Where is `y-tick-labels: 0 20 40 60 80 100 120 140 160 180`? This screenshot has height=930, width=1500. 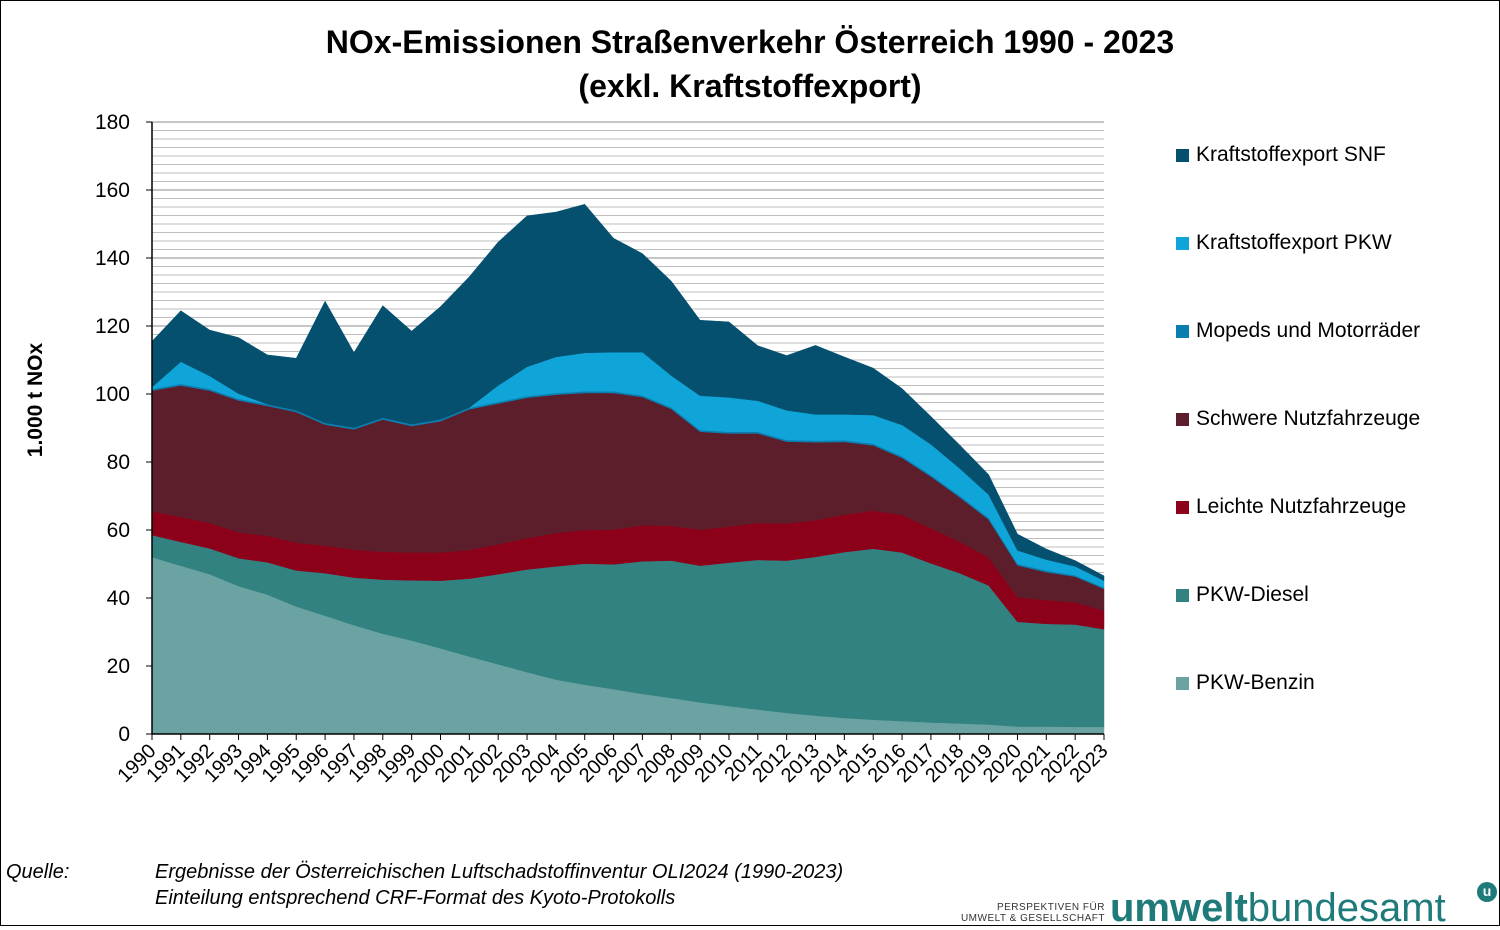 y-tick-labels: 0 20 40 60 80 100 120 140 160 180 is located at coordinates (123, 428).